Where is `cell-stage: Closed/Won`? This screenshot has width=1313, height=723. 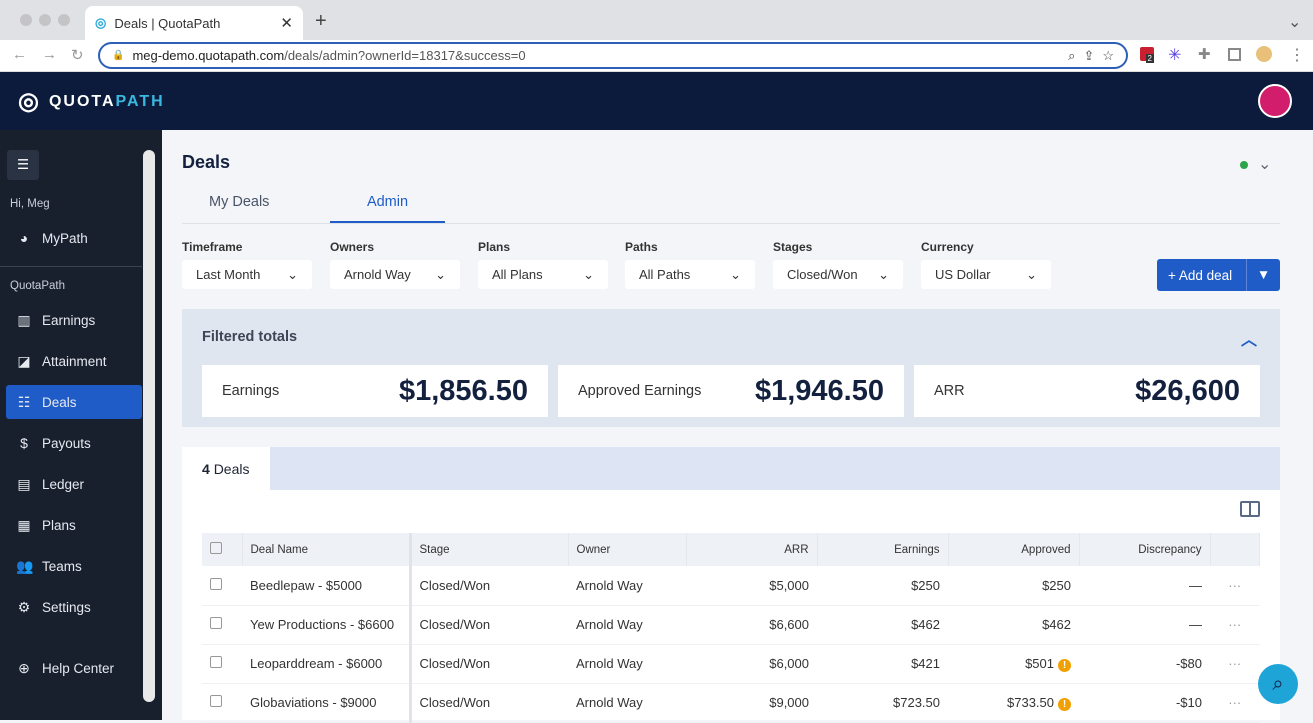 cell-stage: Closed/Won is located at coordinates (489, 586).